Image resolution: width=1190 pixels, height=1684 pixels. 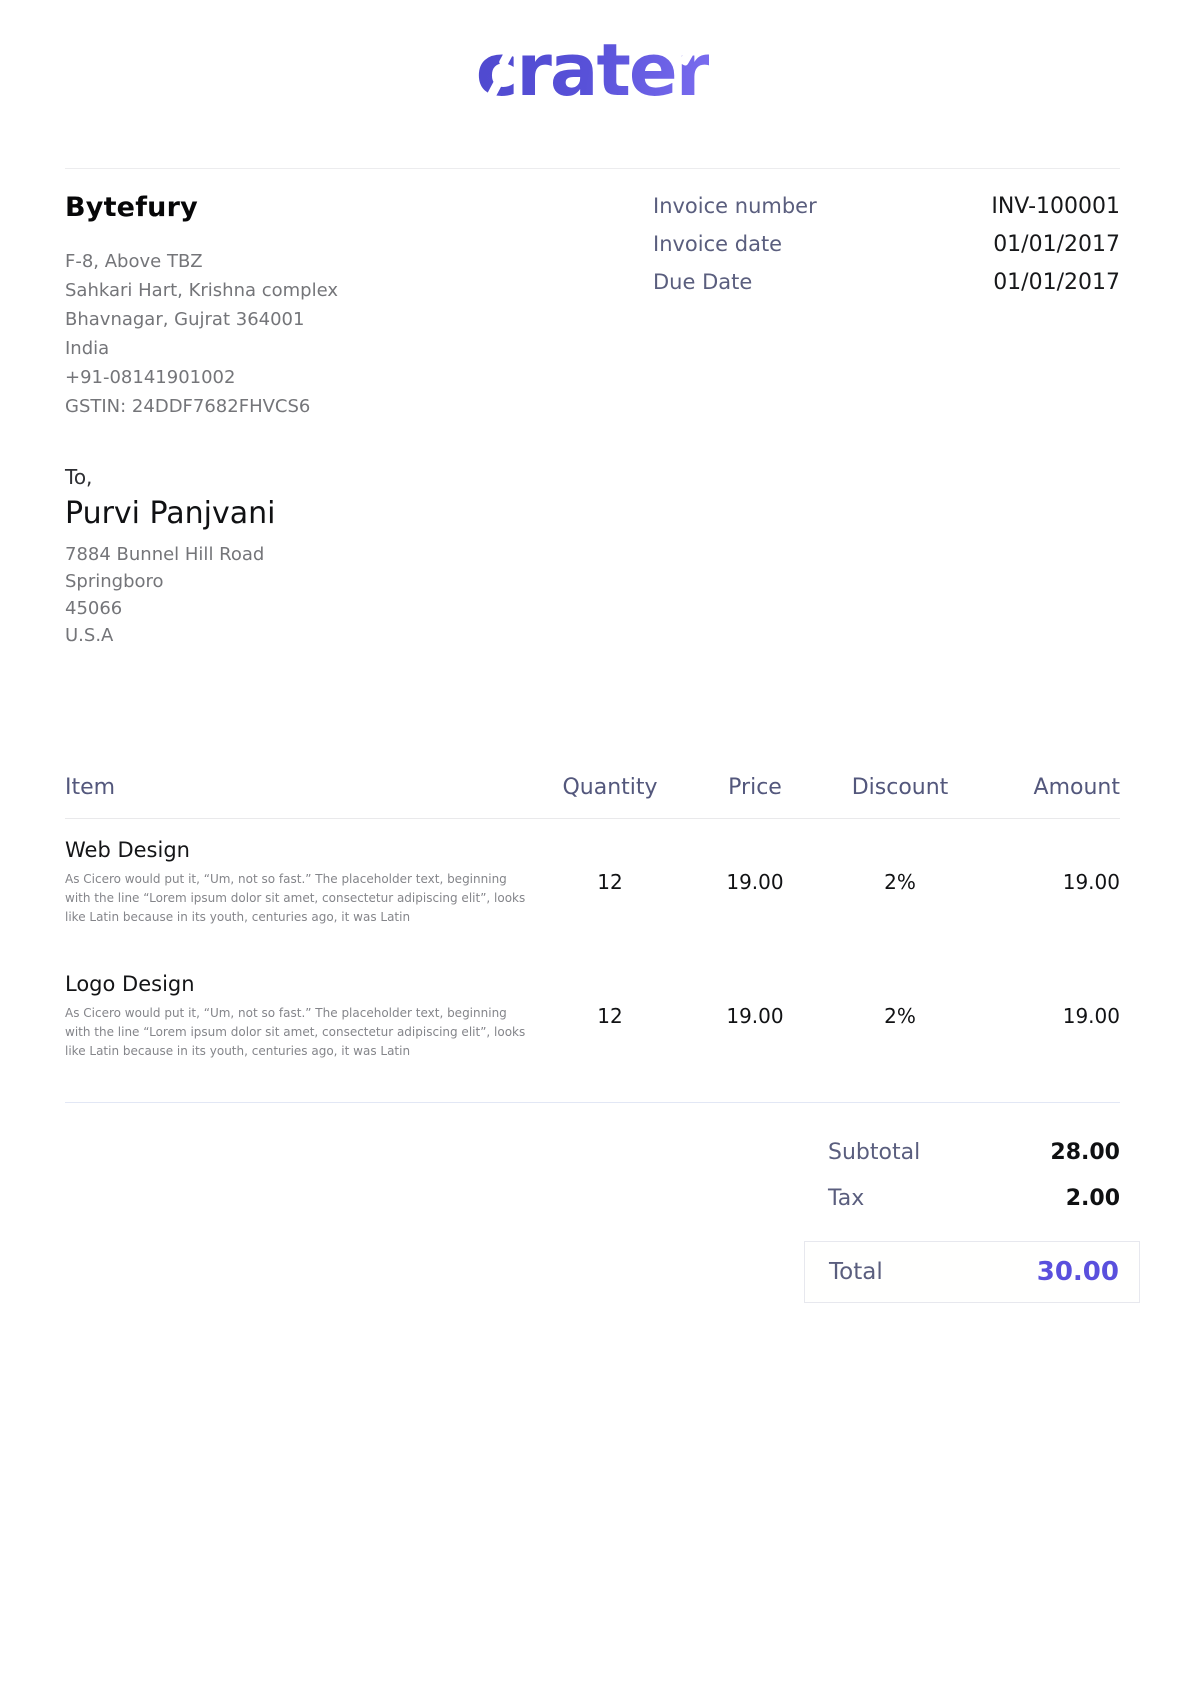 I want to click on company-gstin: GSTIN: 24DDF7682FHVCS6, so click(x=188, y=406).